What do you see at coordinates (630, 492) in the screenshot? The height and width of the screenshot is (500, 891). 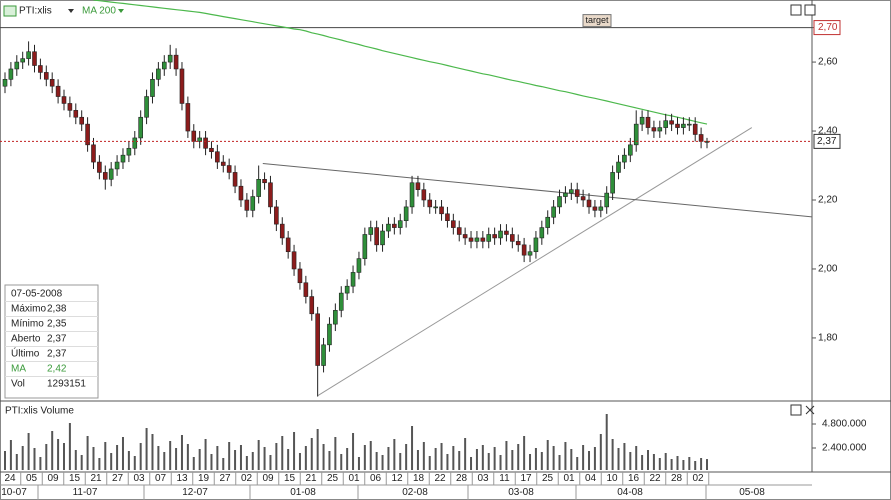 I see `month-label: 04-08` at bounding box center [630, 492].